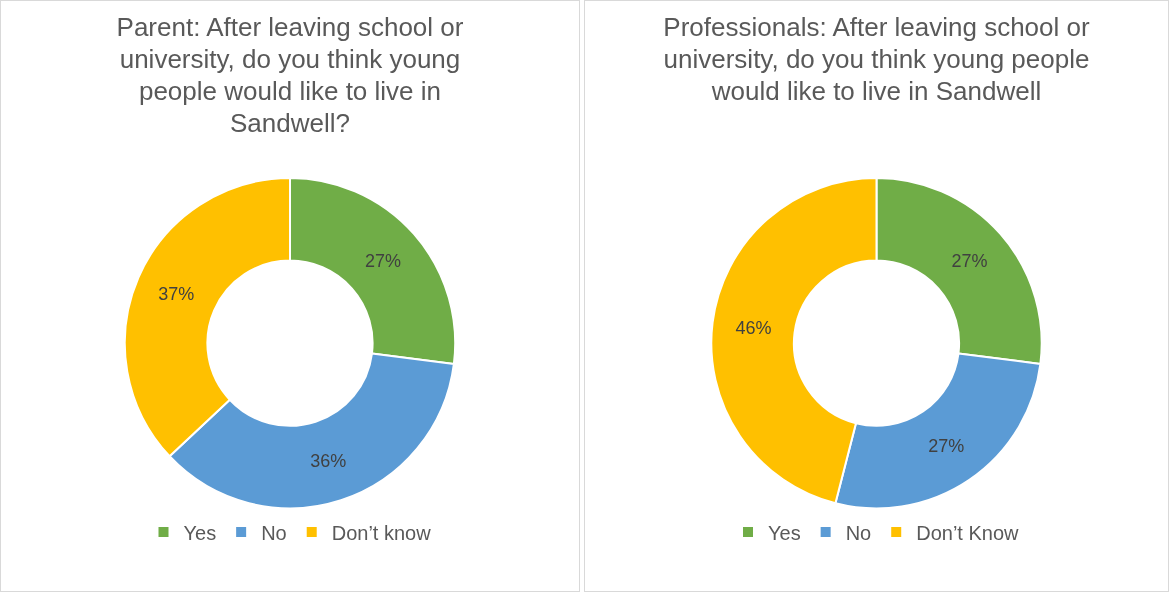 The height and width of the screenshot is (594, 1169). Describe the element at coordinates (381, 532) in the screenshot. I see `legend-label: Don’t know` at that location.